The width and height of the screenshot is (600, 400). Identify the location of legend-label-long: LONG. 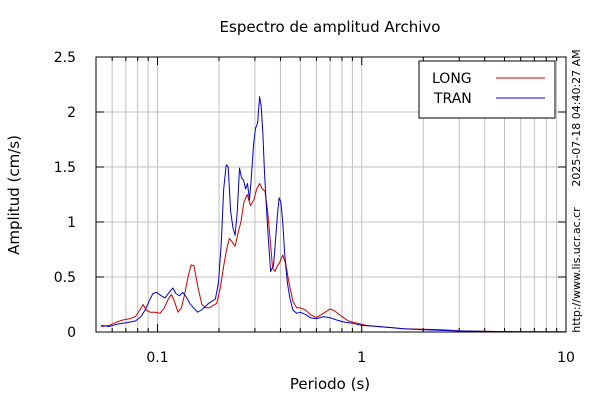
(452, 79).